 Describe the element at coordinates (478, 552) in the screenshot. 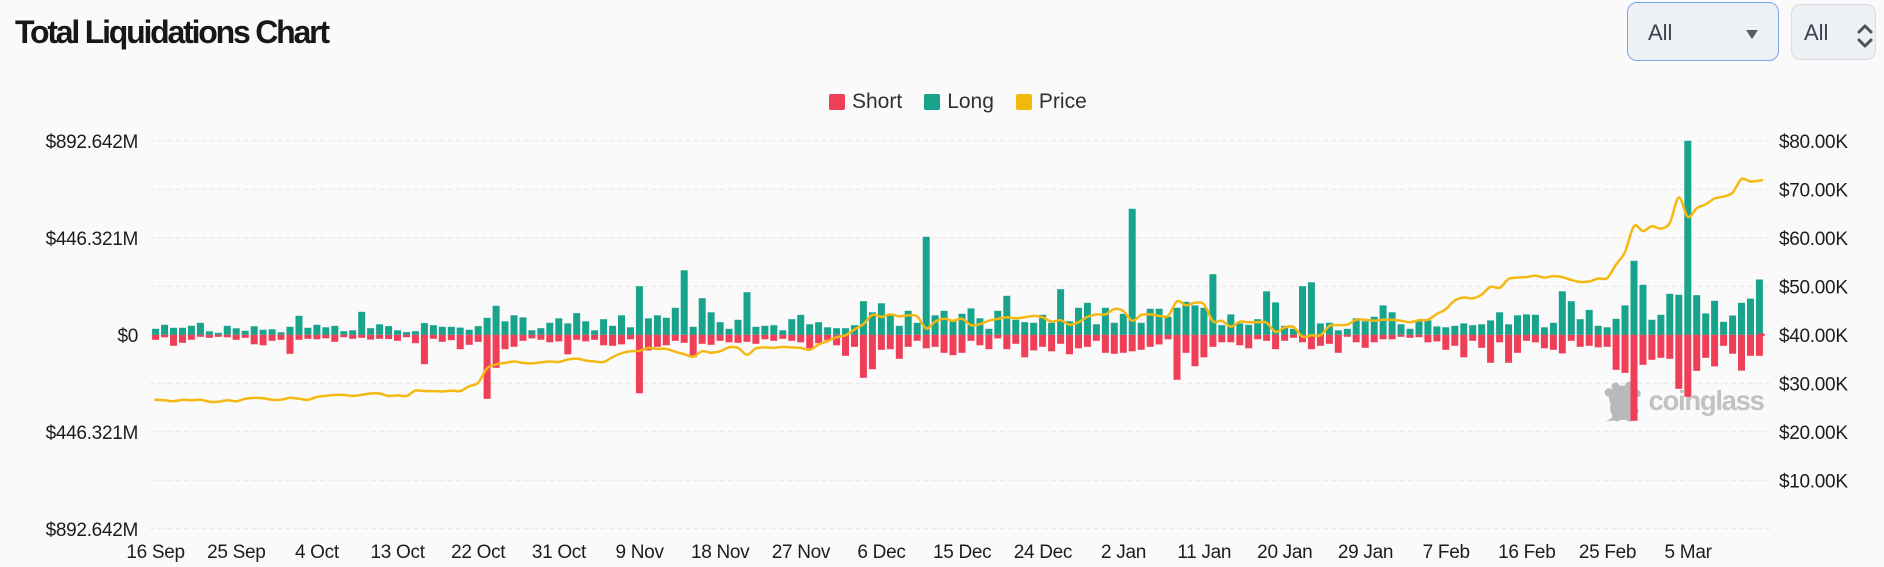

I see `svg-text: 22 Oct` at that location.